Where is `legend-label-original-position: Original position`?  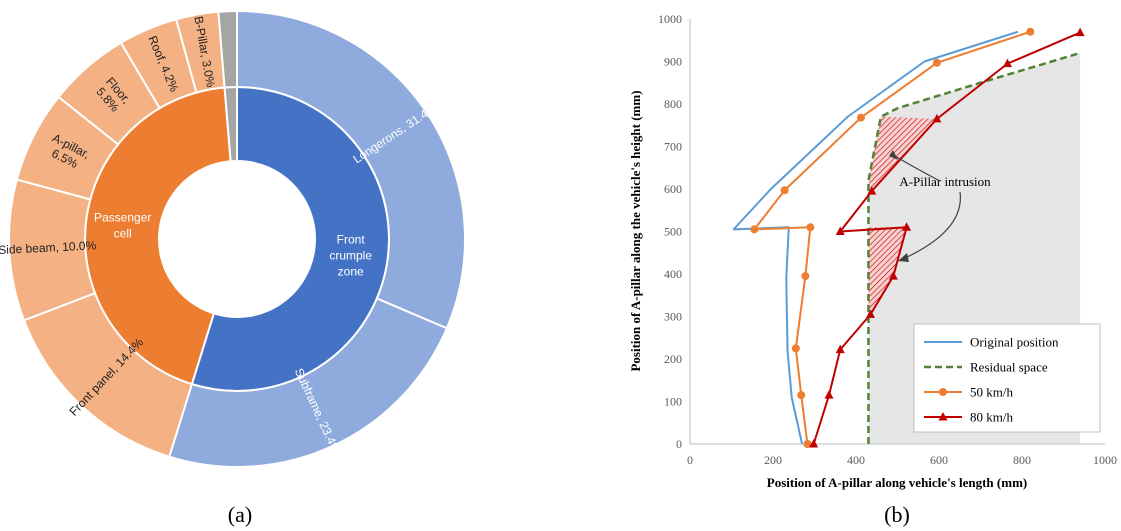 legend-label-original-position: Original position is located at coordinates (1014, 342).